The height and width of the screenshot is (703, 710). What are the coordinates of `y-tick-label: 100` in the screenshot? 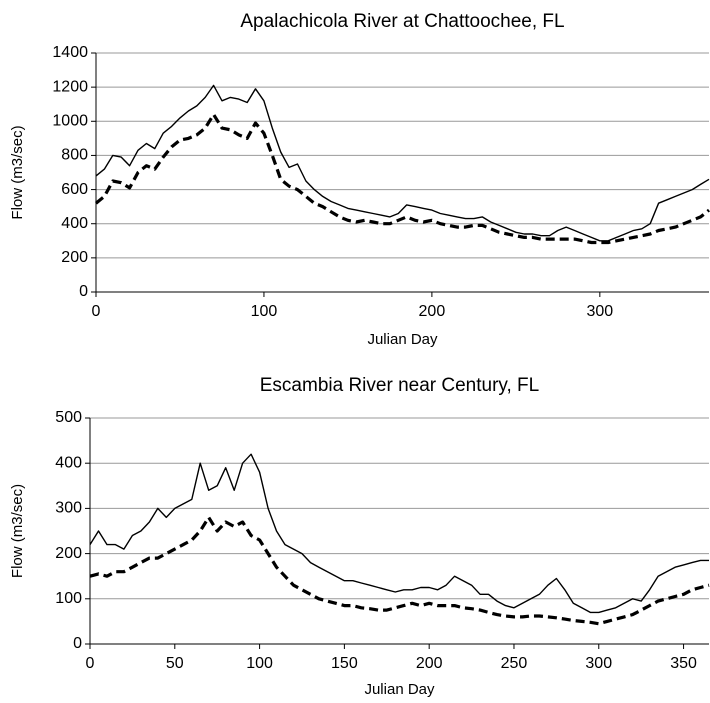 It's located at (68, 598).